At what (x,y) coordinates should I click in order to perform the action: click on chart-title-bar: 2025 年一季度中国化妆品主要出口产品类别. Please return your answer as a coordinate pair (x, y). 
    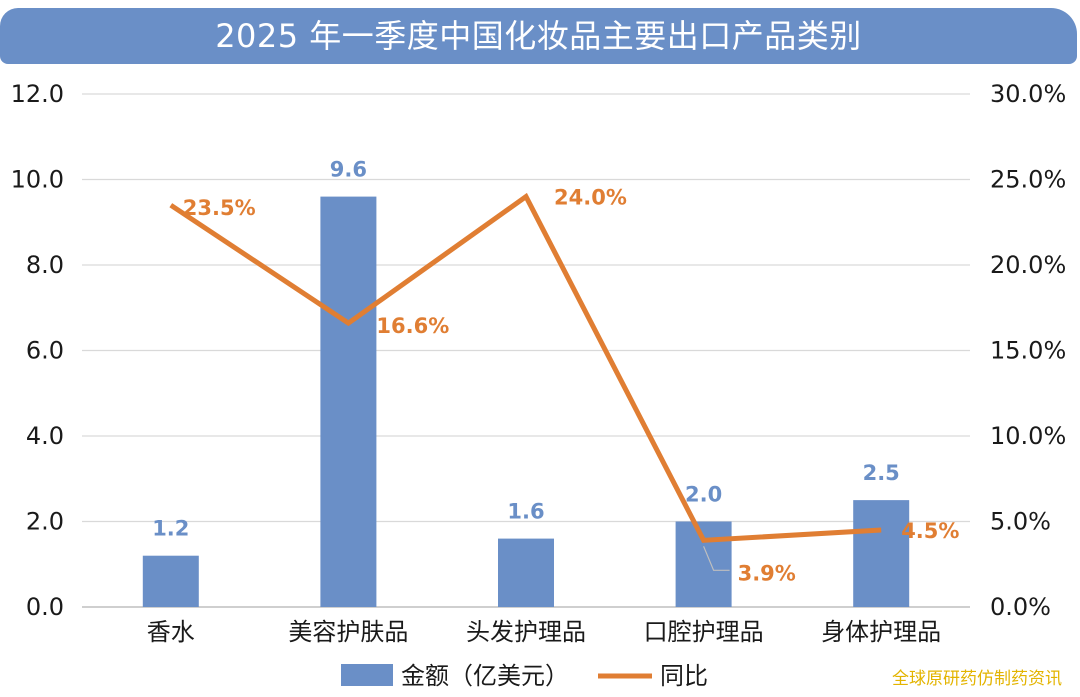
    Looking at the image, I should click on (538, 36).